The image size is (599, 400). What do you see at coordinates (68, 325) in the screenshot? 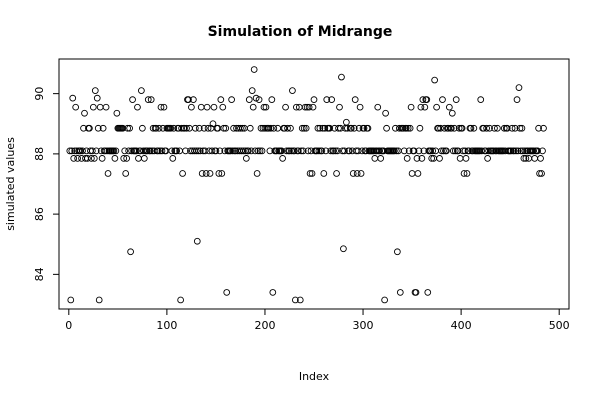
I see `x-tick-label: 0` at bounding box center [68, 325].